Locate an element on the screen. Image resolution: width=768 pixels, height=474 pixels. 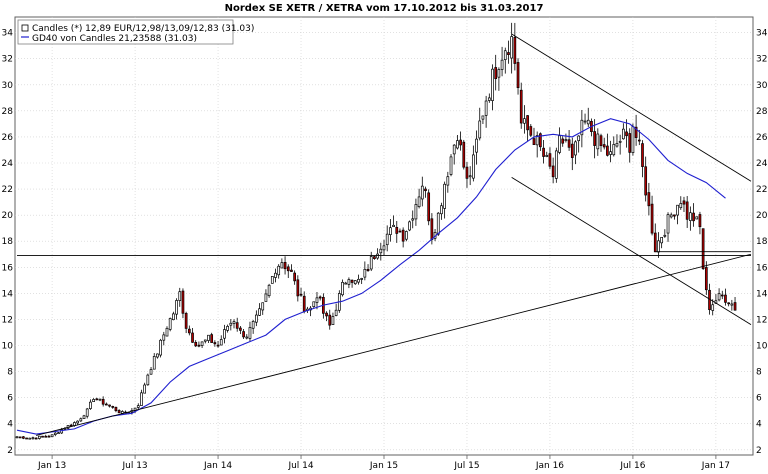
x-tick-label: Jan 13 is located at coordinates (51, 466).